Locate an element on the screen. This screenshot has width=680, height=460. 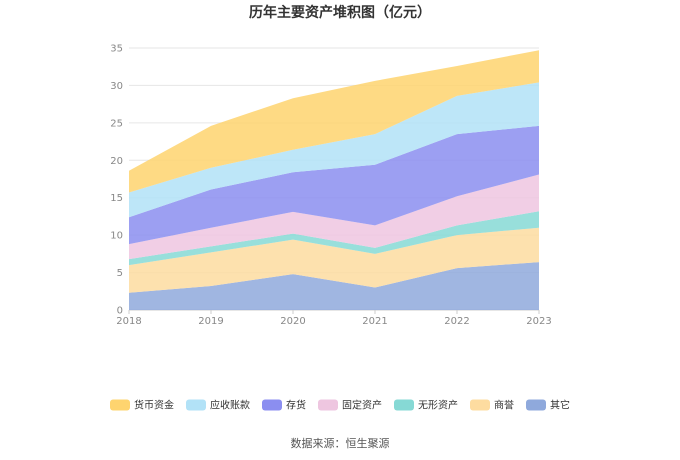
legend-item: 商誉 is located at coordinates (492, 405).